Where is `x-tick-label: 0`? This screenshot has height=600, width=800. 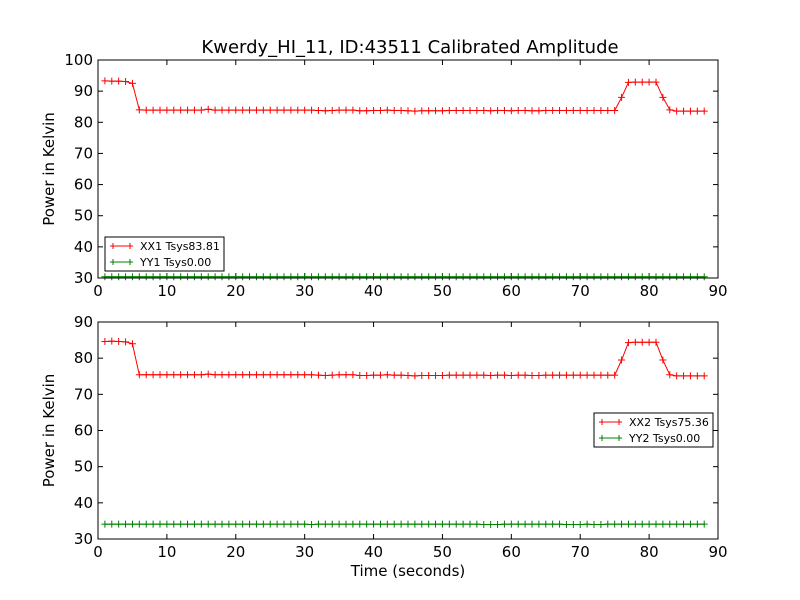 x-tick-label: 0 is located at coordinates (98, 552).